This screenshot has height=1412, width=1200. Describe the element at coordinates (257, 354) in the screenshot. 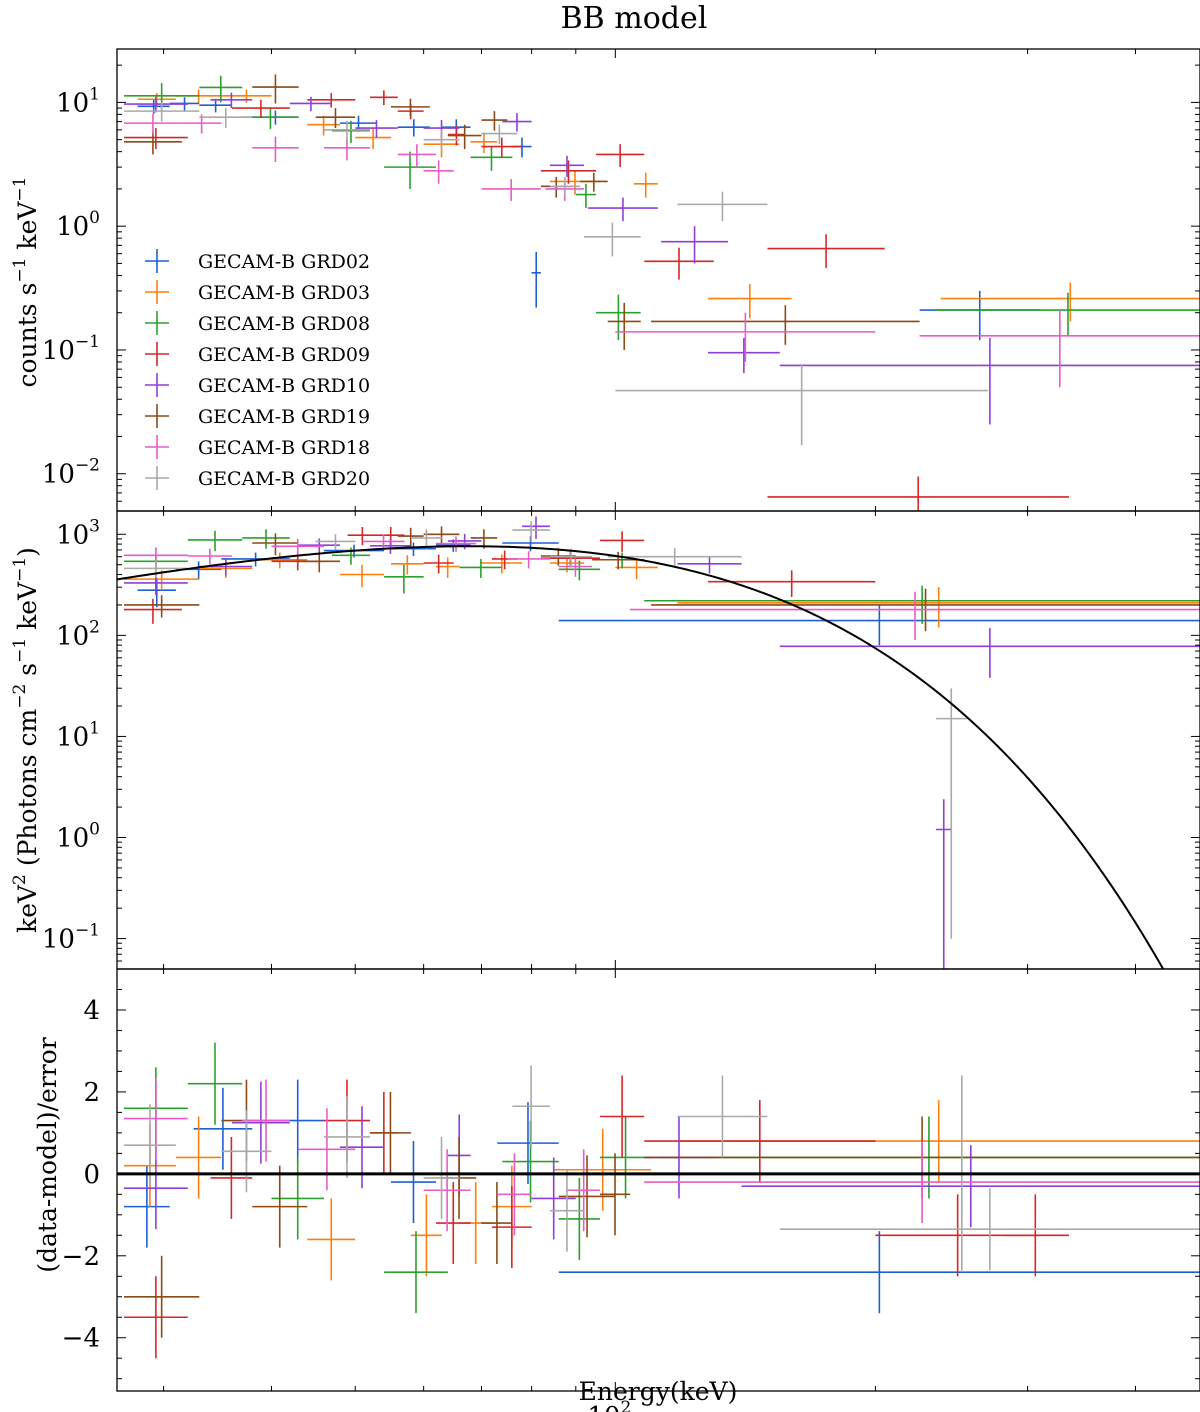

I see `legend-item: GECAM-B GRD09` at that location.